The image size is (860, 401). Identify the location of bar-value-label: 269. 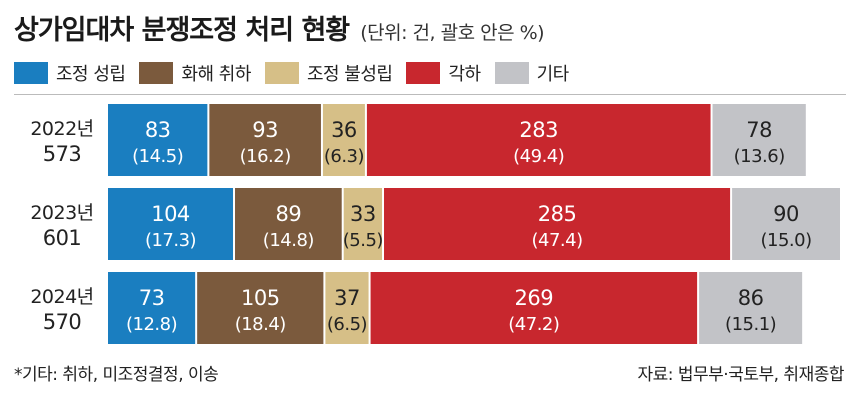
(534, 298).